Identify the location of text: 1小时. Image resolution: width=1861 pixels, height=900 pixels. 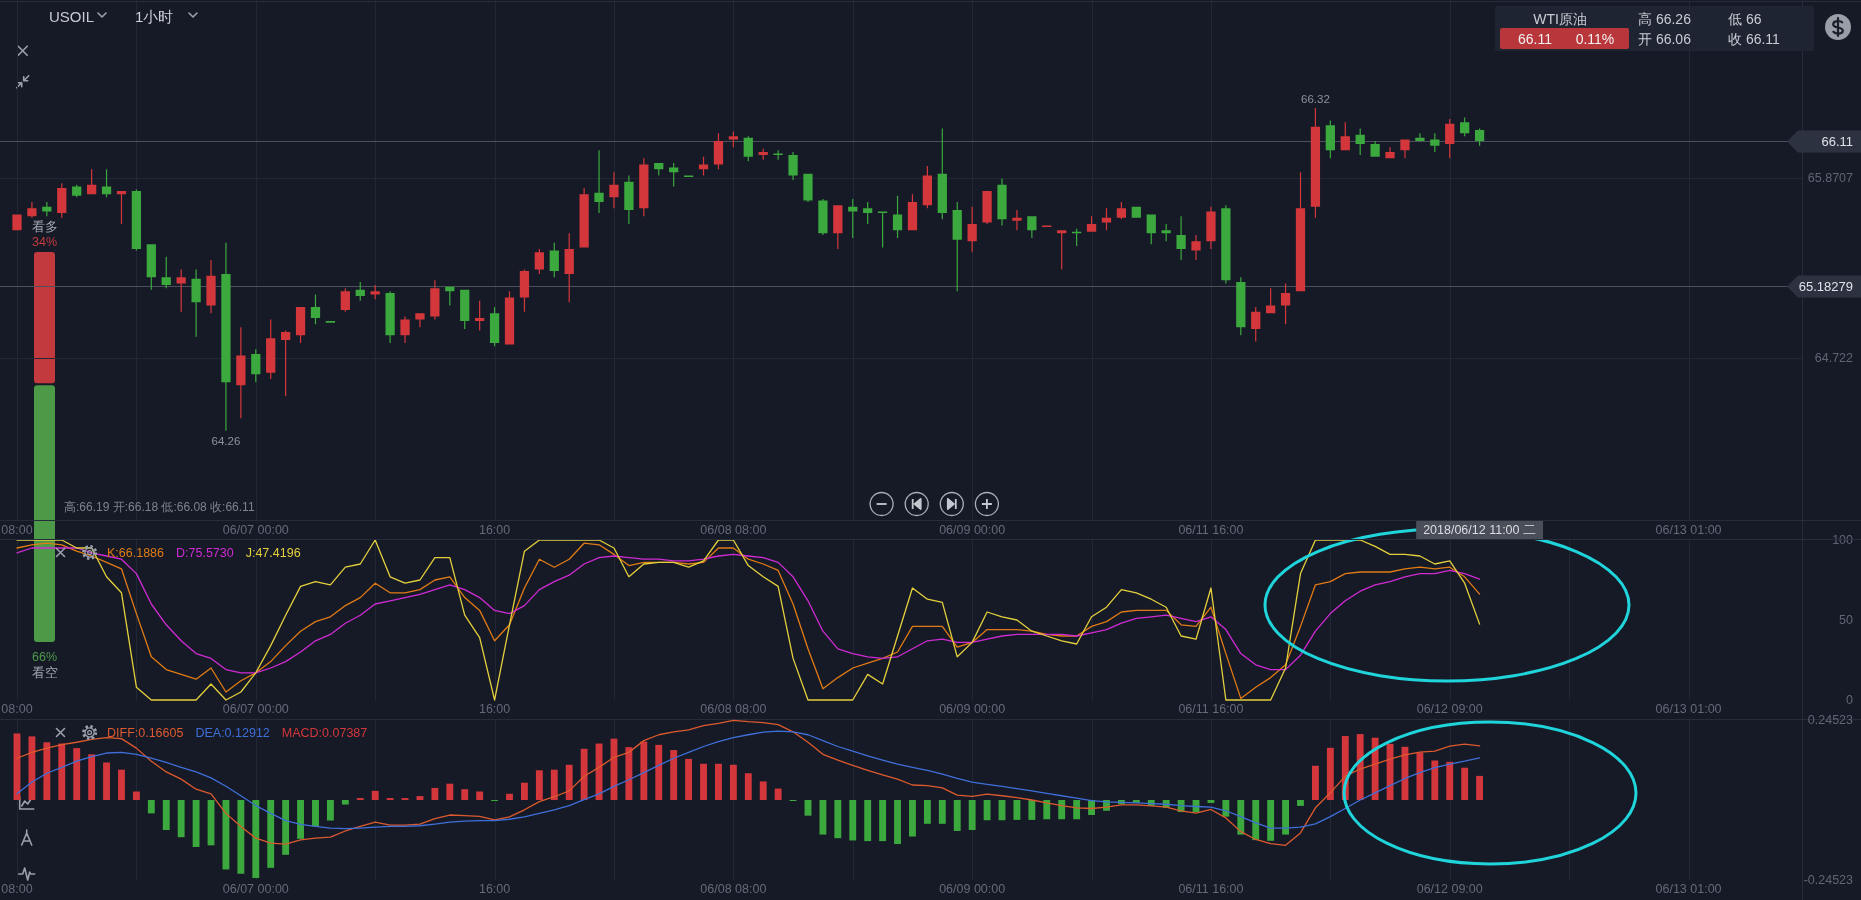
(154, 16).